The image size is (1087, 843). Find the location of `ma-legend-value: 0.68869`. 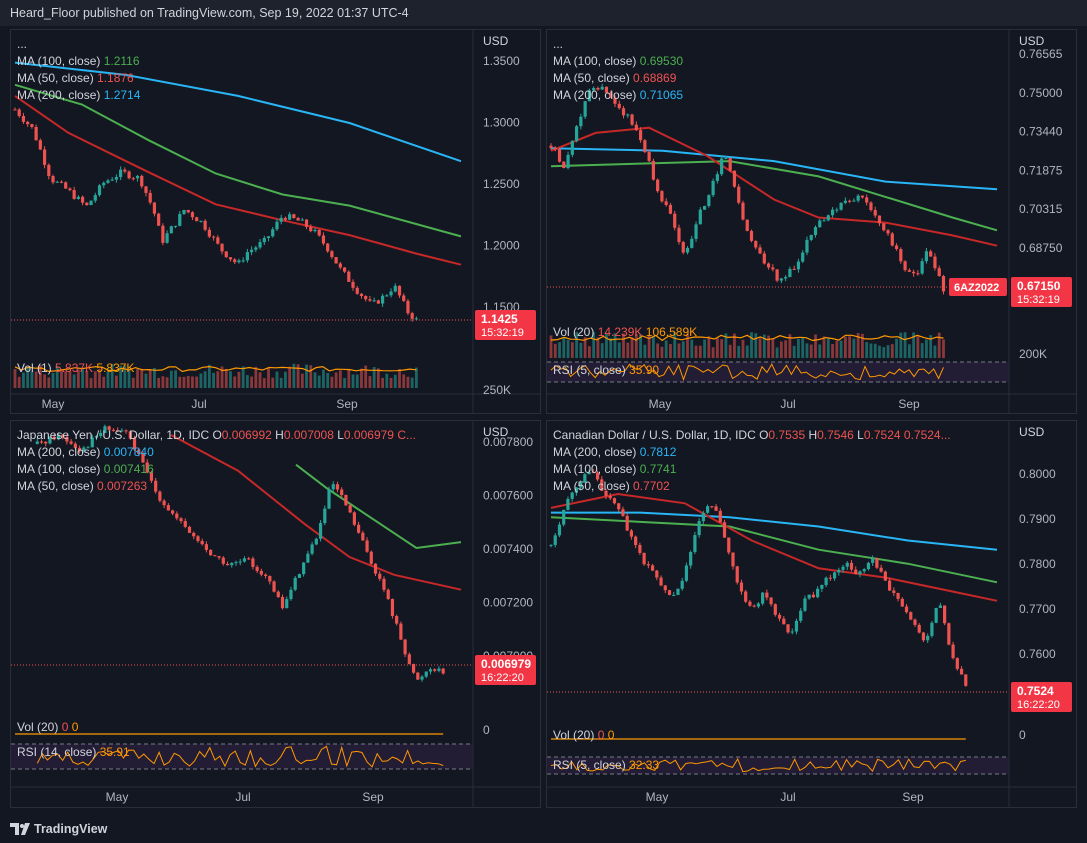

ma-legend-value: 0.68869 is located at coordinates (655, 78).